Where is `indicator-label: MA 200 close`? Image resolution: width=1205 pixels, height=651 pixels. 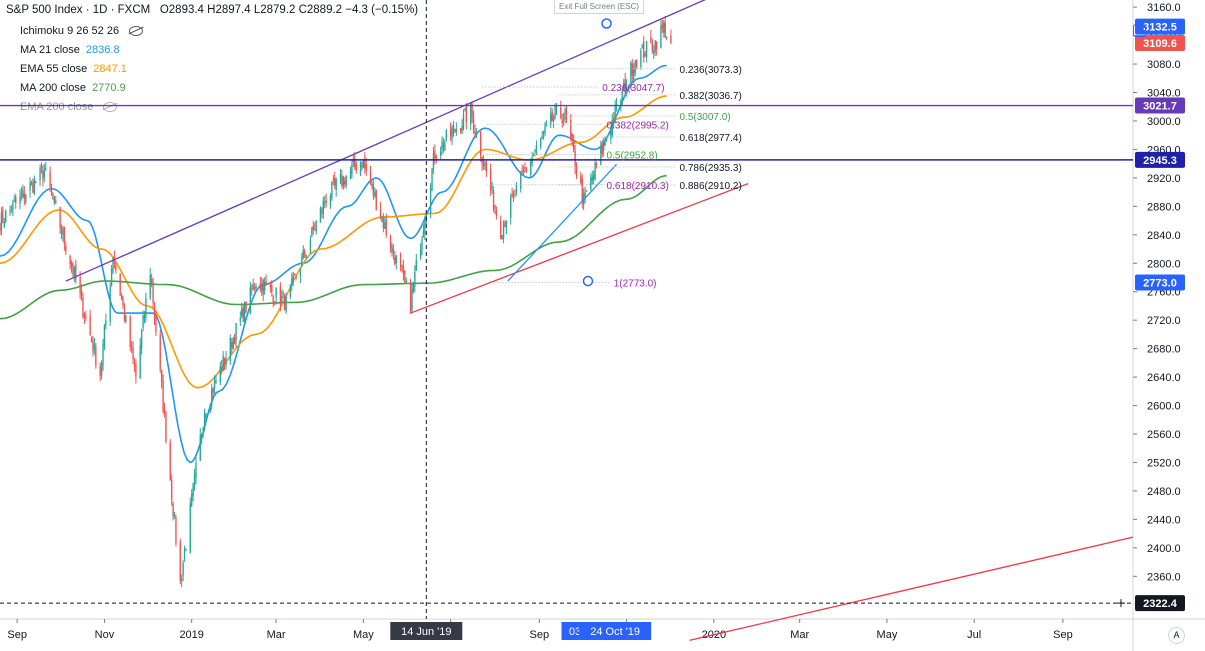 indicator-label: MA 200 close is located at coordinates (53, 88).